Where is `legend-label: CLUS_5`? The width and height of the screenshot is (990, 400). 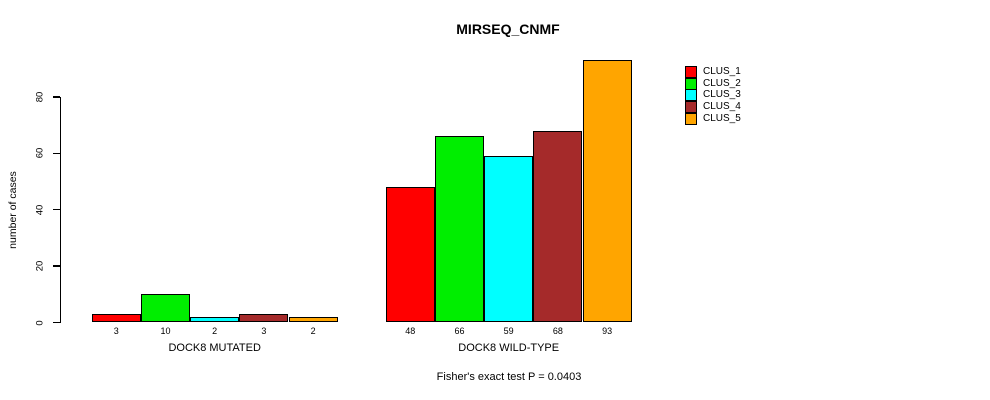 legend-label: CLUS_5 is located at coordinates (722, 118).